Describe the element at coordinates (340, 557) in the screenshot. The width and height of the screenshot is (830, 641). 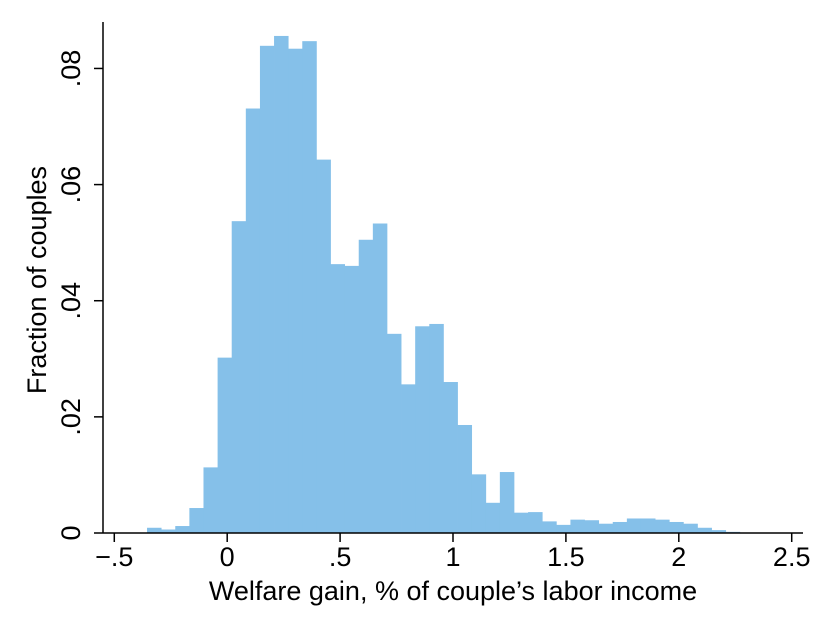
I see `x-tick-label: .5` at that location.